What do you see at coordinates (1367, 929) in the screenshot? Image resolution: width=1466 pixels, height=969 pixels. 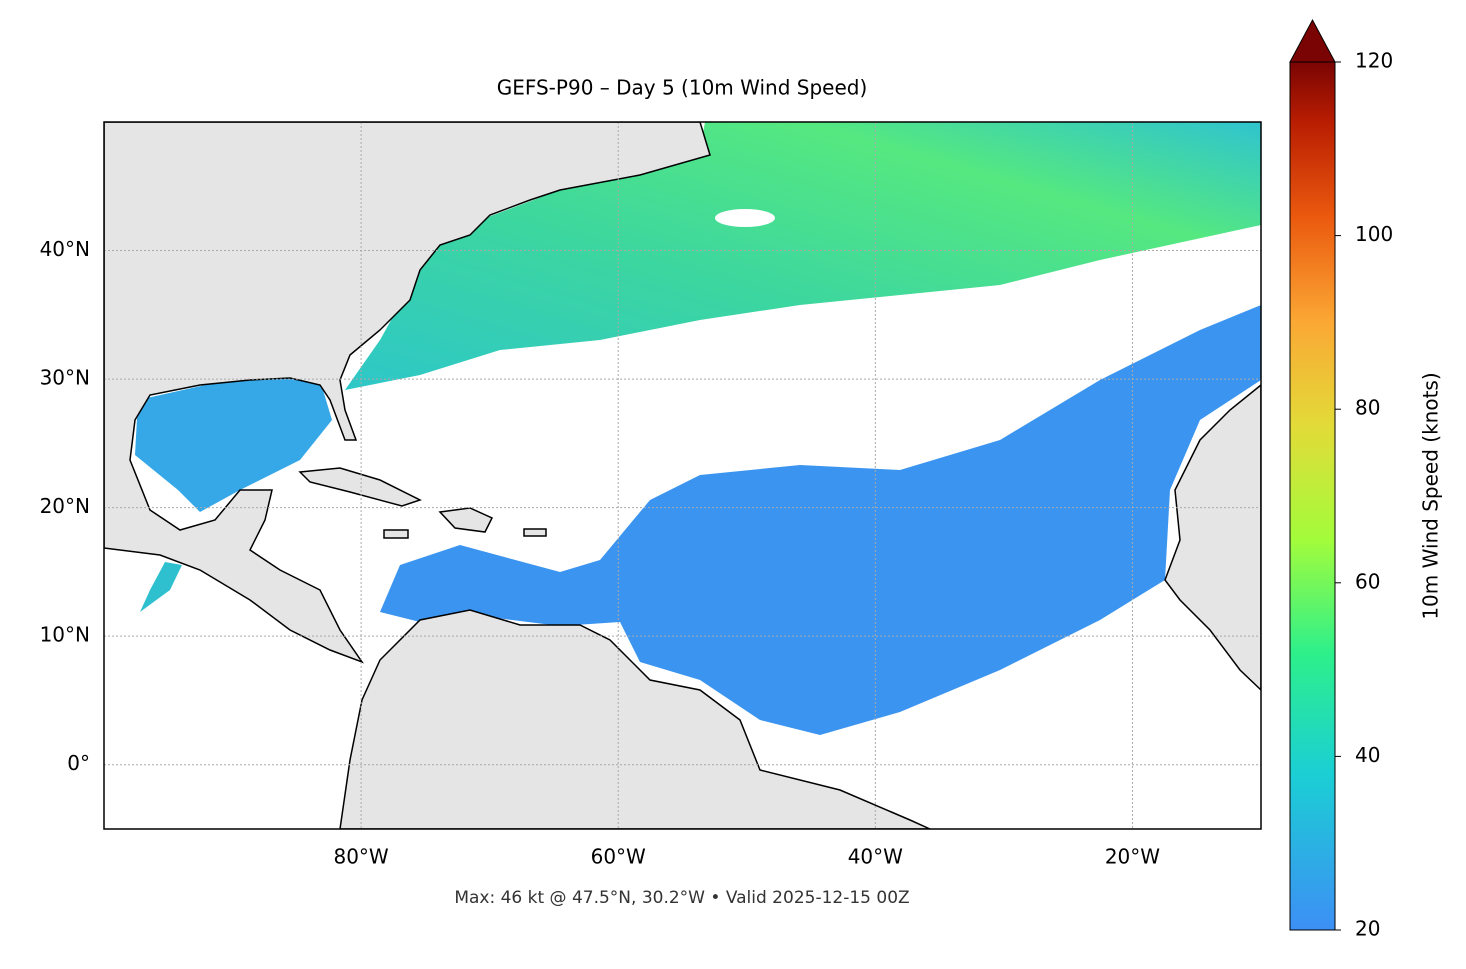 I see `colorbar-tick-label: 20` at bounding box center [1367, 929].